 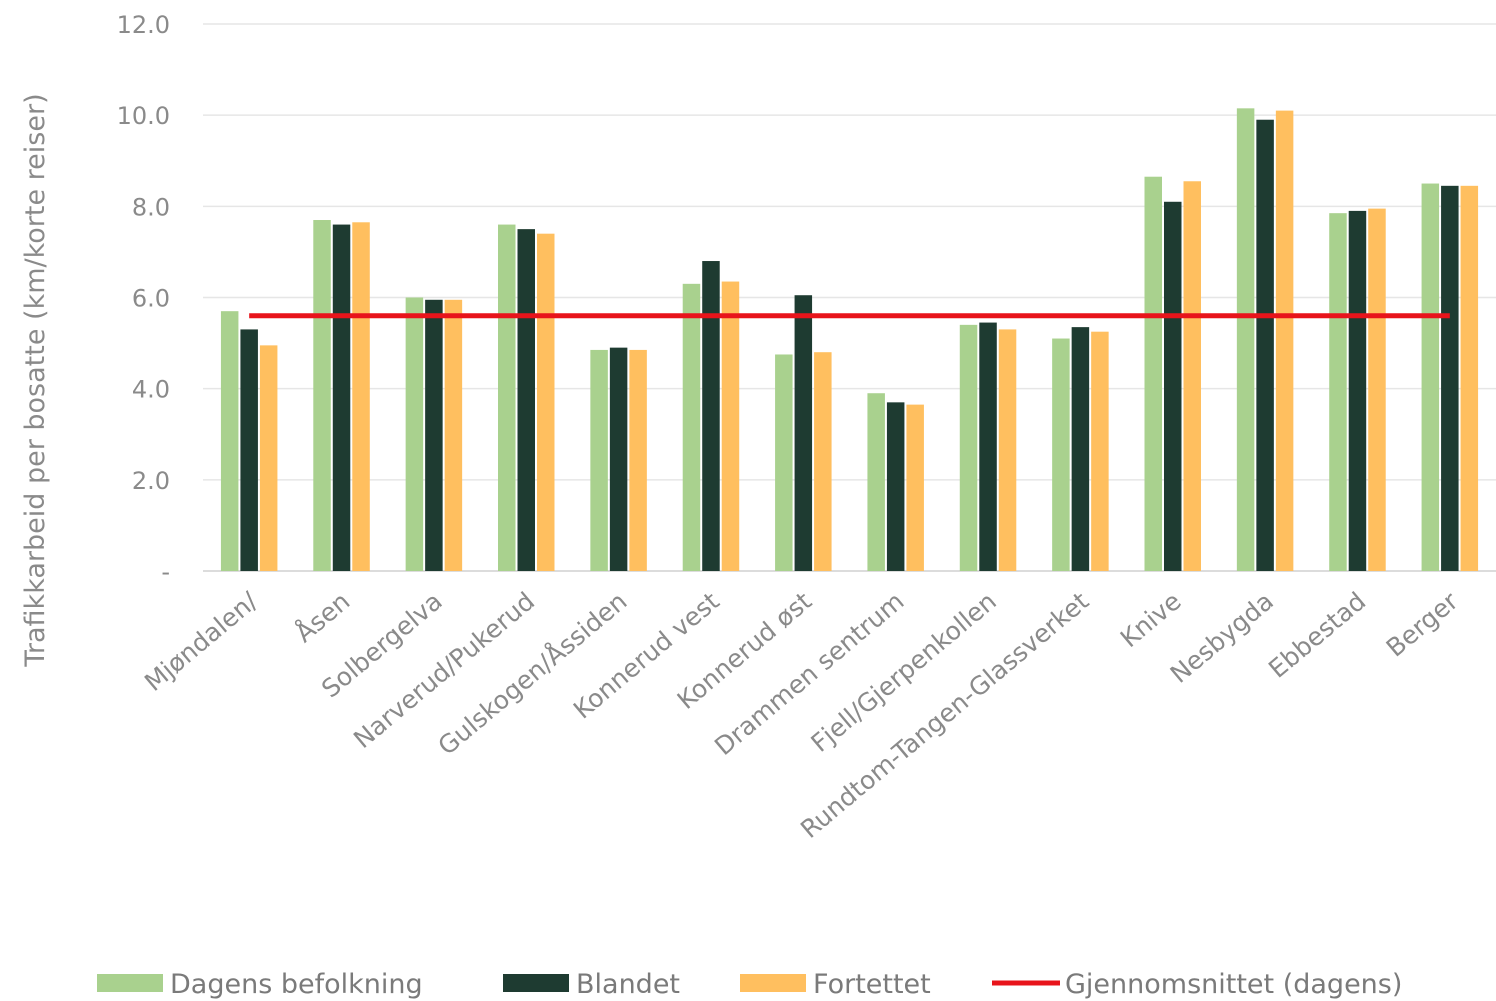 What do you see at coordinates (872, 984) in the screenshot?
I see `legend-label: Fortettet` at bounding box center [872, 984].